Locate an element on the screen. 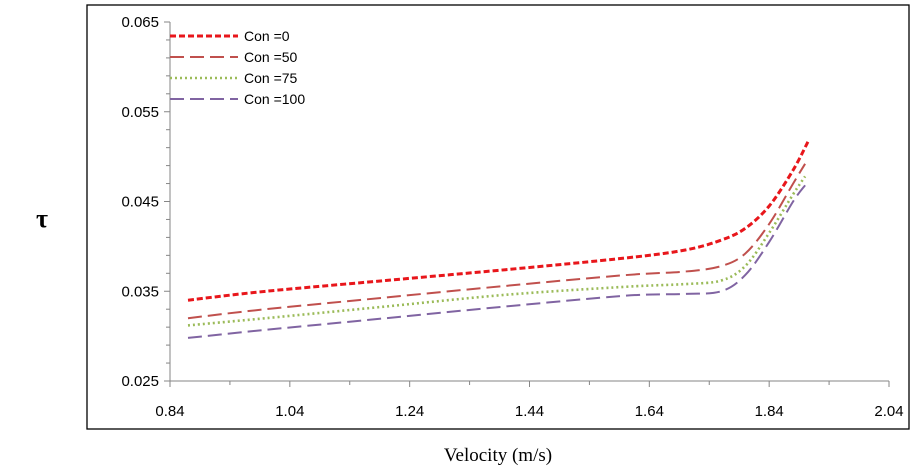 The height and width of the screenshot is (470, 913). x-tick-label: 1.84 is located at coordinates (769, 411).